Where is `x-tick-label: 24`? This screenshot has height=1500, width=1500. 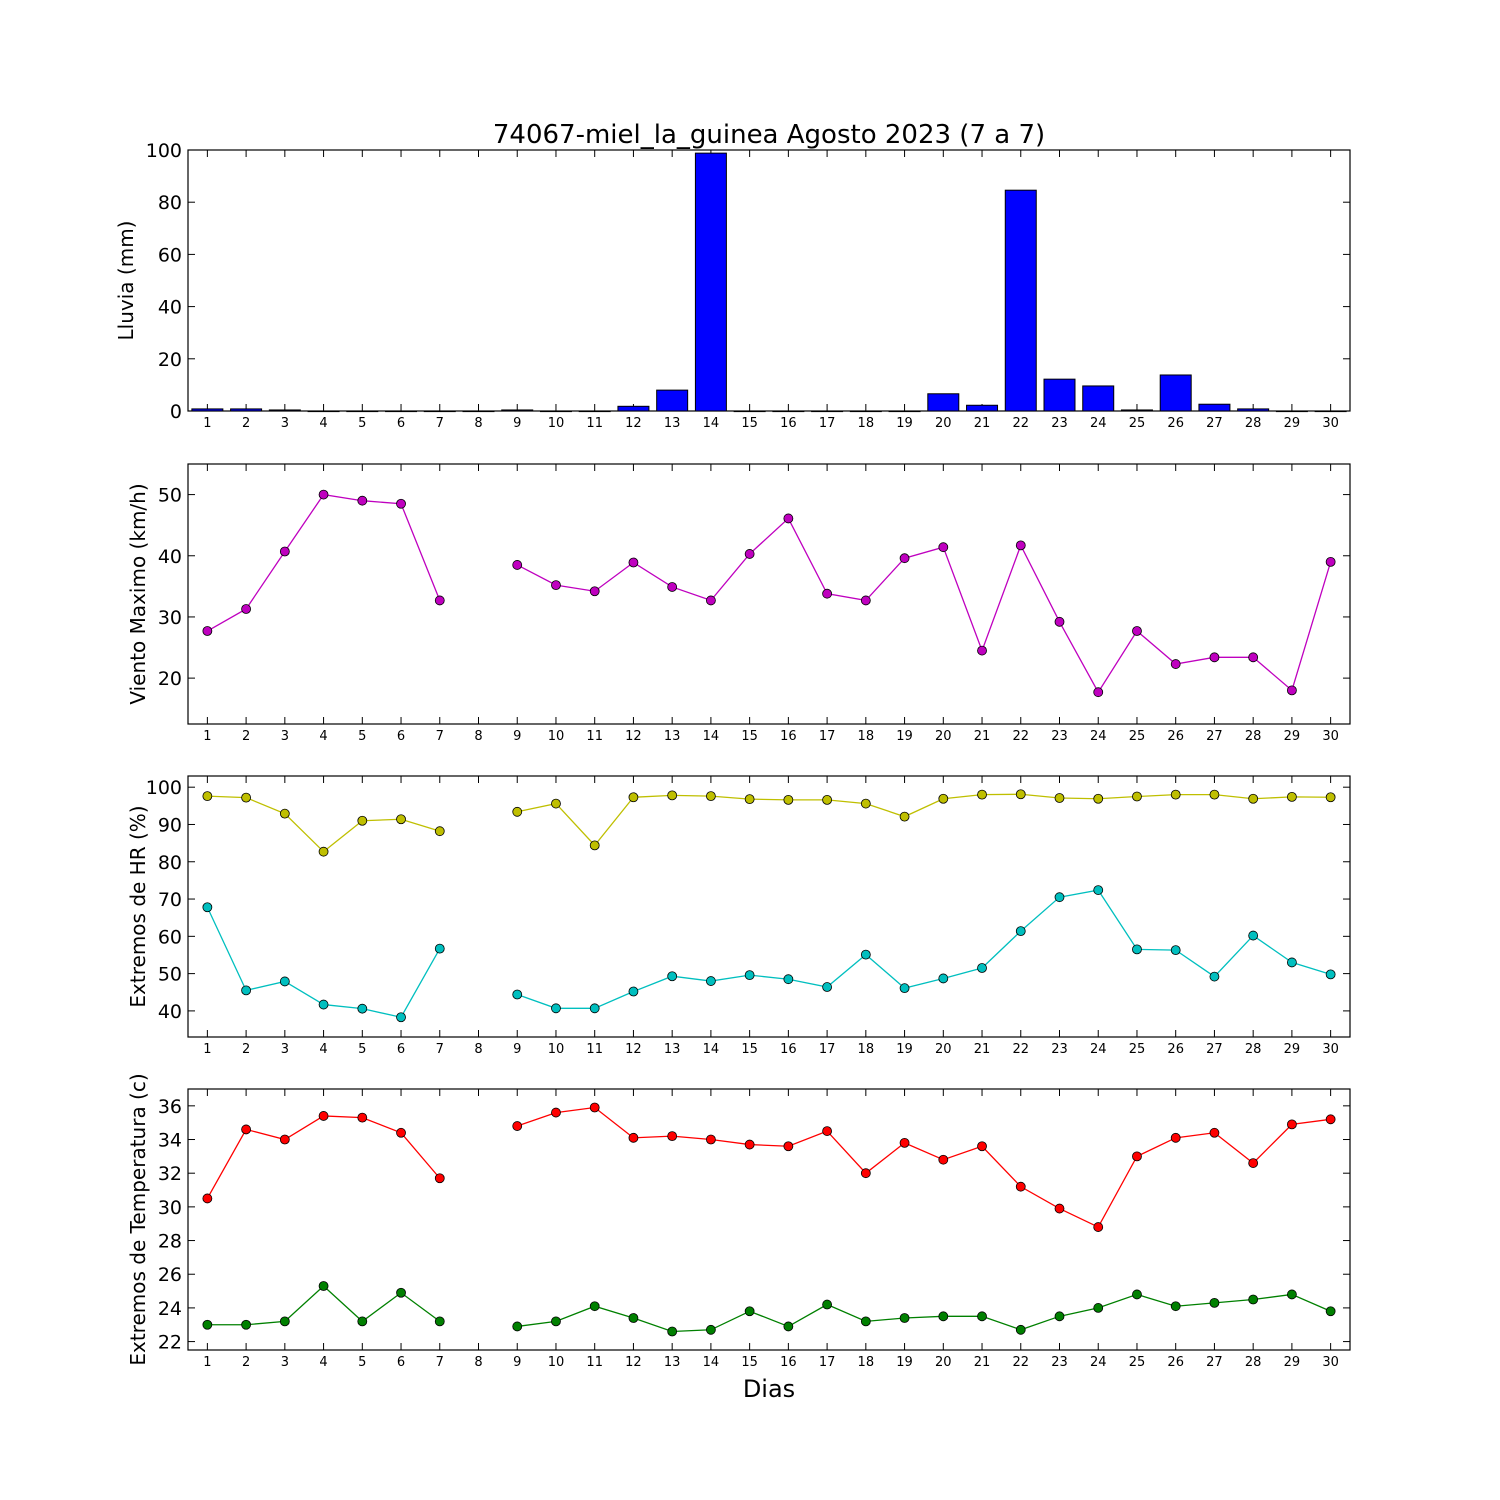
x-tick-label: 24 is located at coordinates (1098, 736).